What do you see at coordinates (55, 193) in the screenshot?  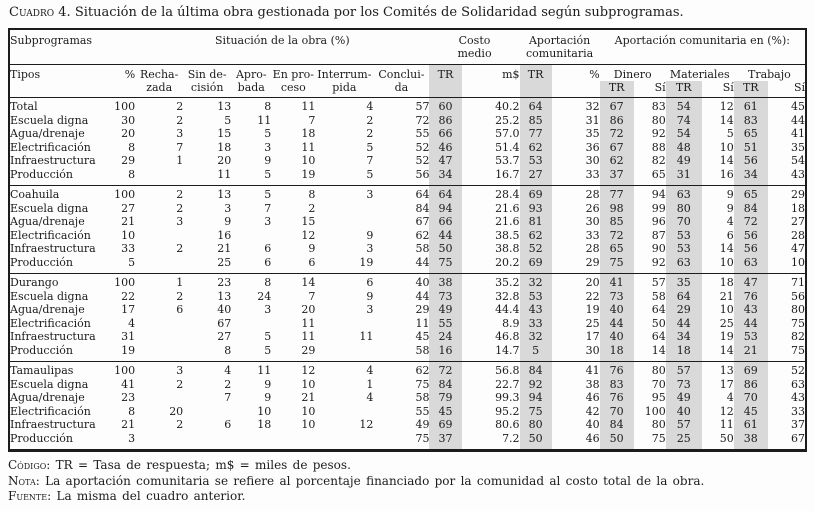 I see `row-label: Coahuila` at bounding box center [55, 193].